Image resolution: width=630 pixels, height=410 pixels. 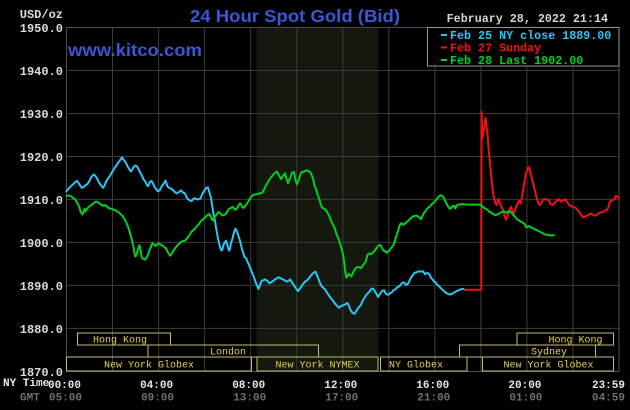 What do you see at coordinates (41, 115) in the screenshot?
I see `svg-text: 1930.0` at bounding box center [41, 115].